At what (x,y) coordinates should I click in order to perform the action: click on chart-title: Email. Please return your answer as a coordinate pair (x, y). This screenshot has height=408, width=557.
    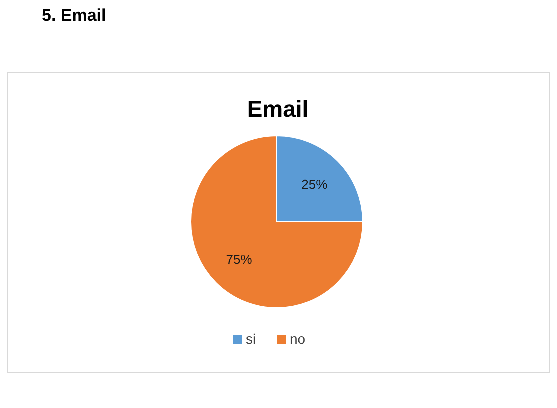
    Looking at the image, I should click on (278, 109).